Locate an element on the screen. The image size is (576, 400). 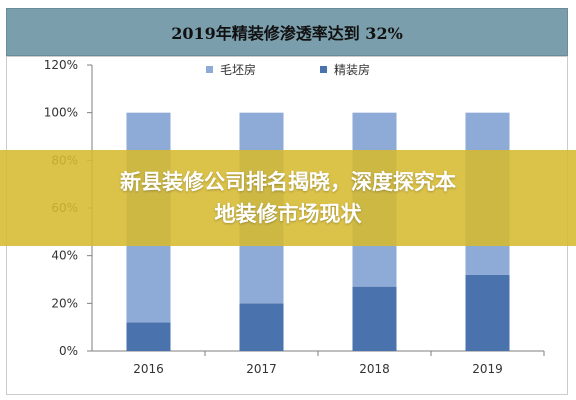
x-tick-label: 2017 is located at coordinates (261, 369).